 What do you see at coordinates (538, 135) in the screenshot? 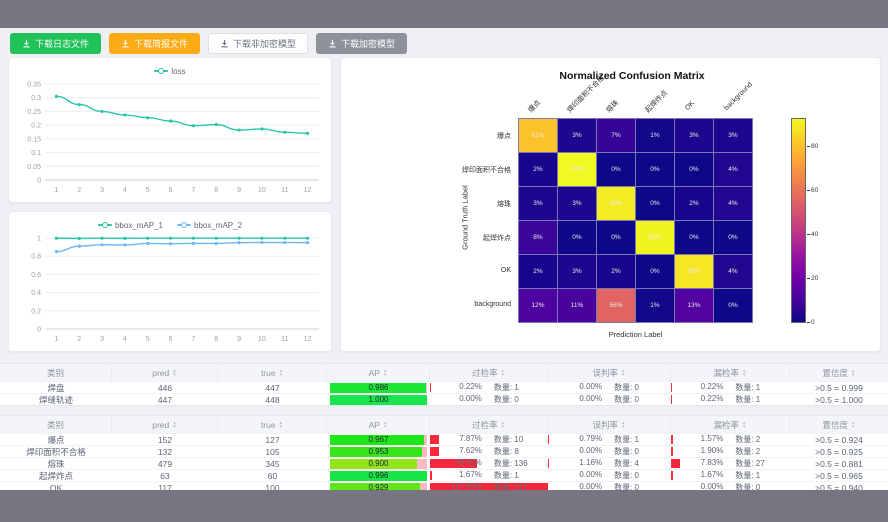
I see `confusion-cell: 81%` at bounding box center [538, 135].